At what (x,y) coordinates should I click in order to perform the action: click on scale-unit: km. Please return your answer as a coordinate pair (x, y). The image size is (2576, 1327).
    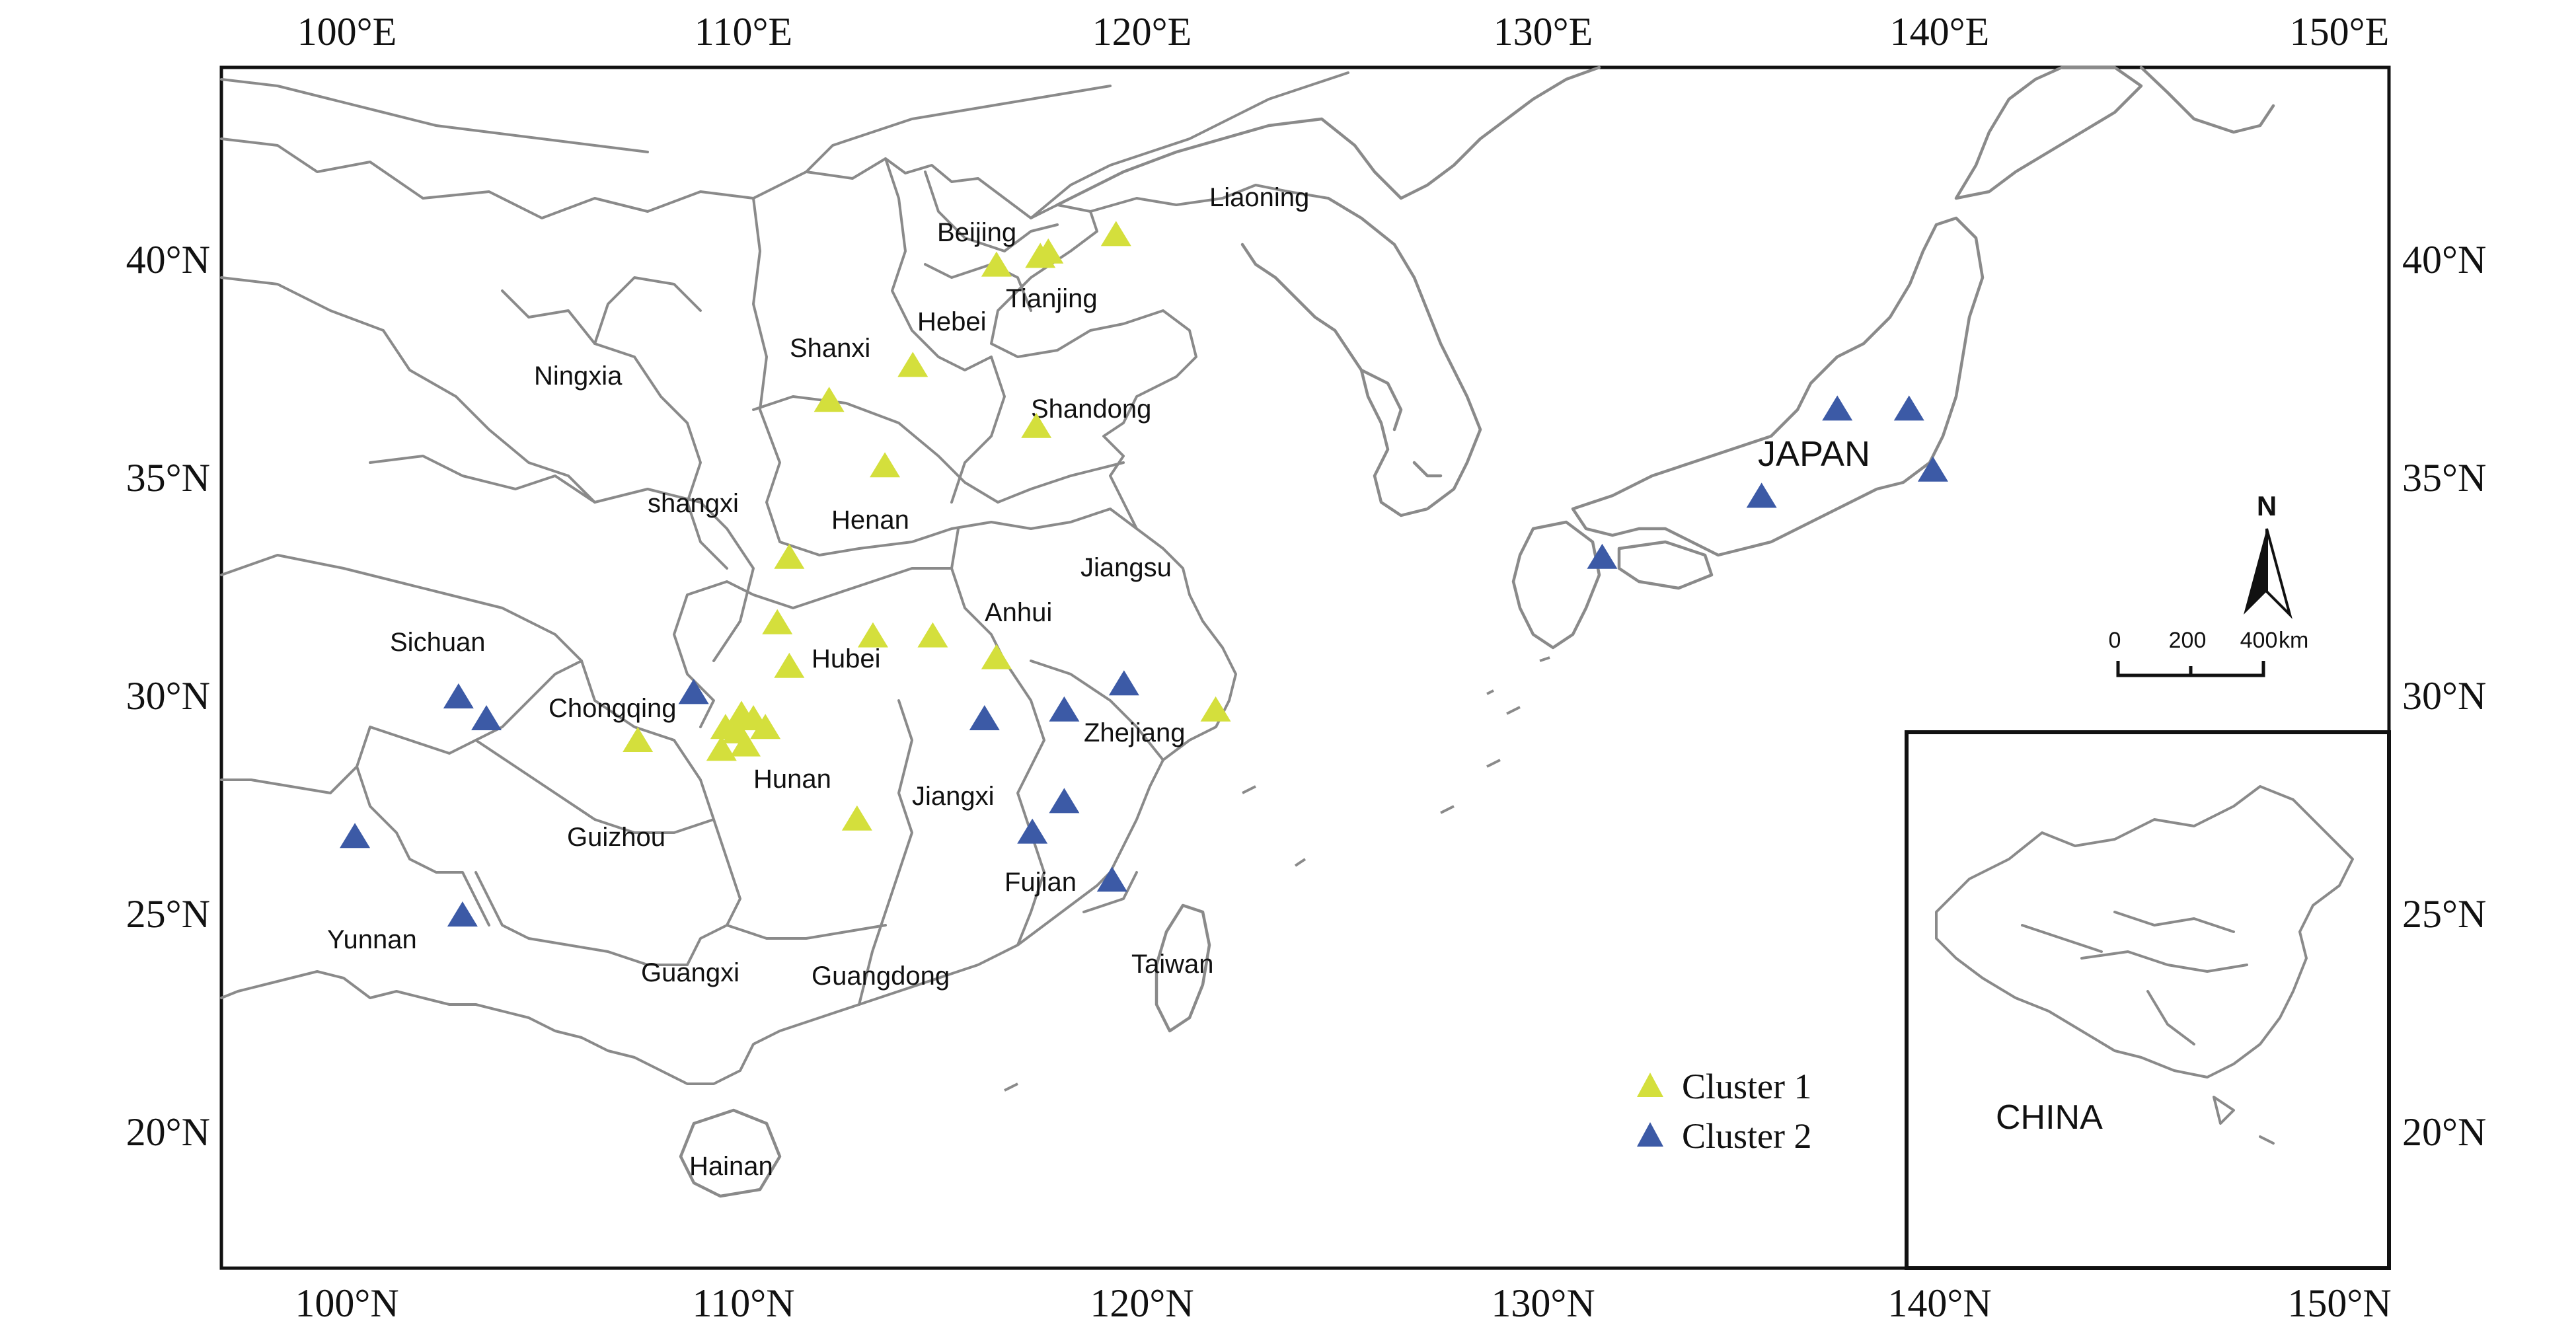
    Looking at the image, I should click on (2294, 640).